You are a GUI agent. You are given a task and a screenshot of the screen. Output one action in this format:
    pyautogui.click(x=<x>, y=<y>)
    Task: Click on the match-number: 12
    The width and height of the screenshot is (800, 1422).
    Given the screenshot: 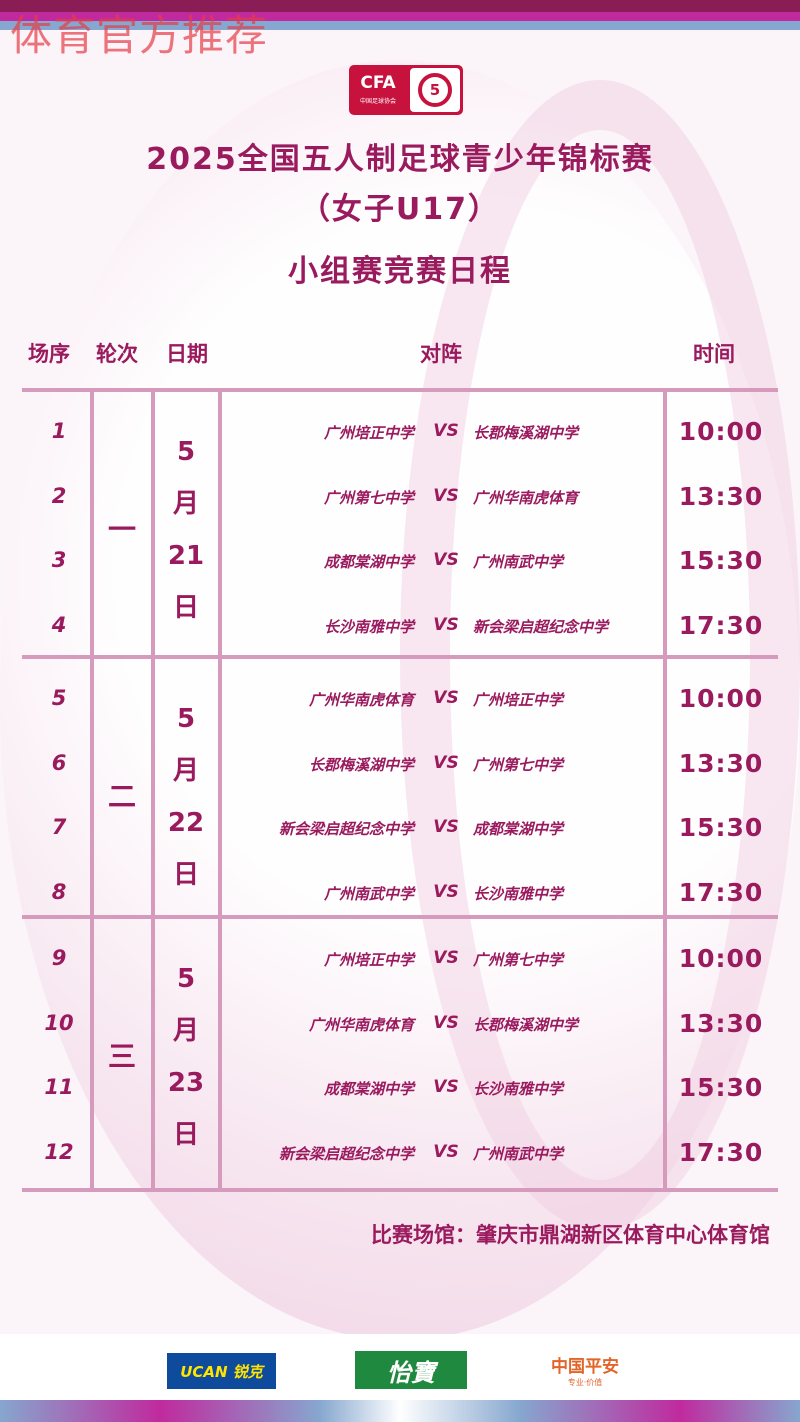 What is the action you would take?
    pyautogui.click(x=59, y=1152)
    